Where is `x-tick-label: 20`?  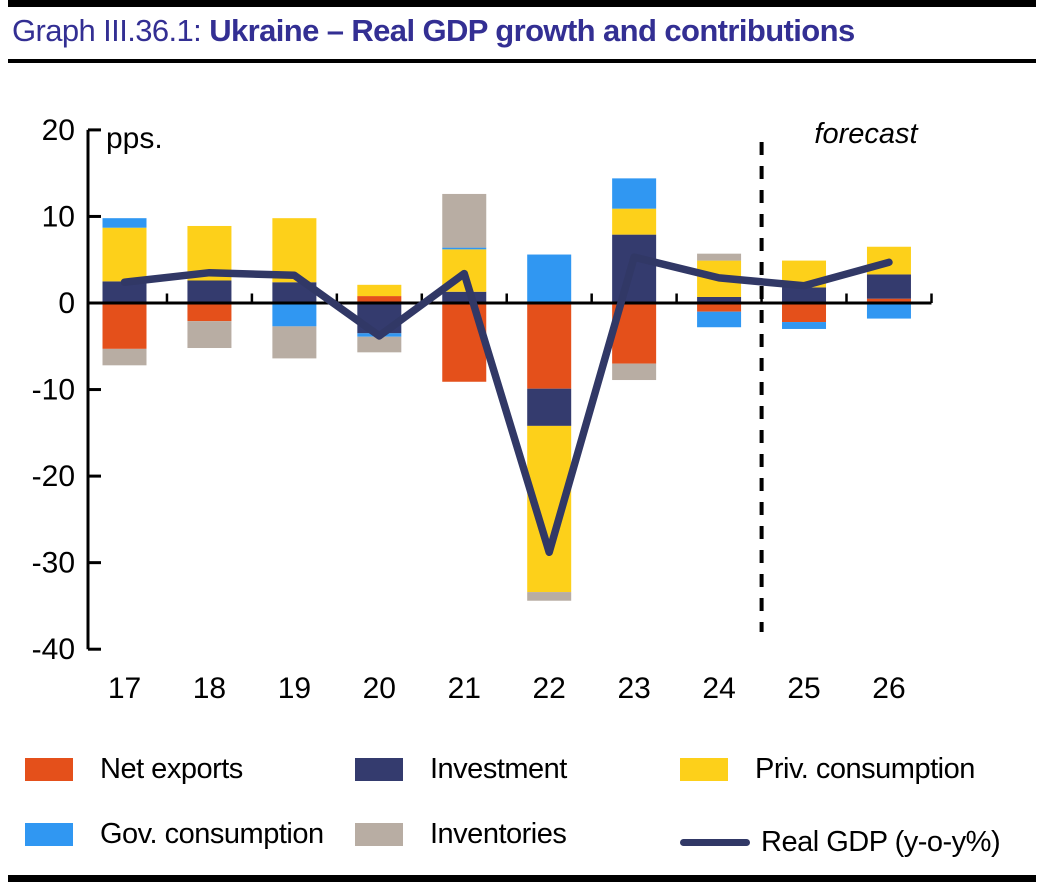 x-tick-label: 20 is located at coordinates (379, 688).